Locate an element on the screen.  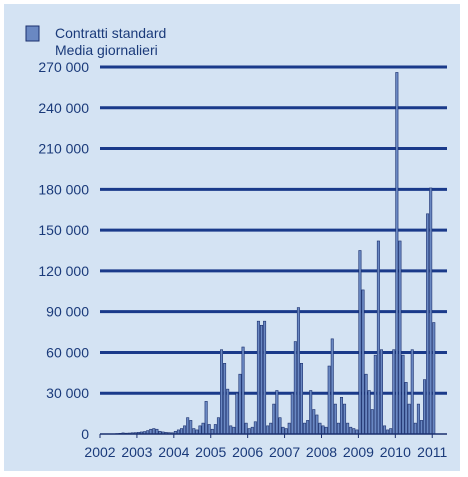
y-tick-label: 150 000 is located at coordinates (63, 230).